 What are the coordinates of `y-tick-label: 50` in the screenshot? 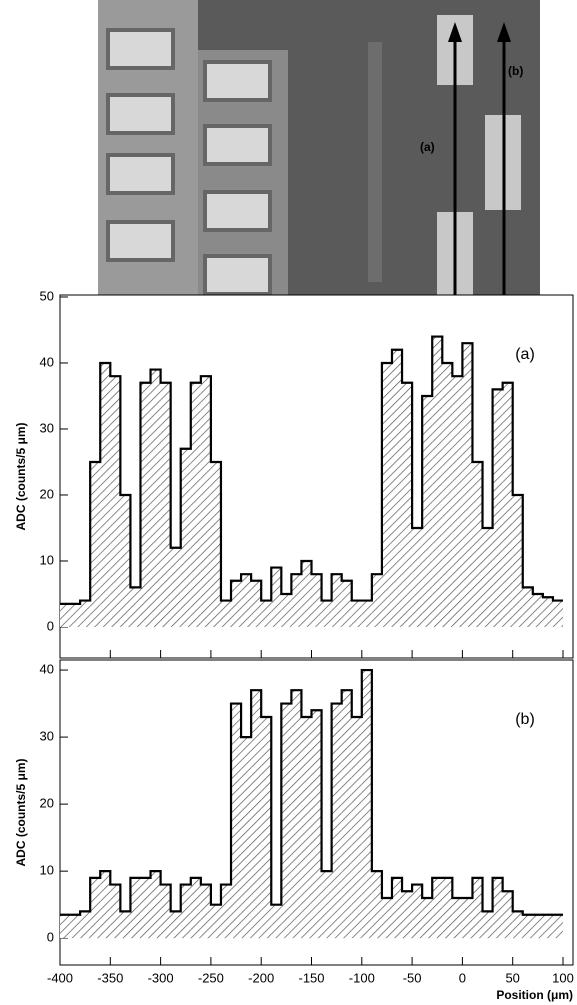 It's located at (47, 295).